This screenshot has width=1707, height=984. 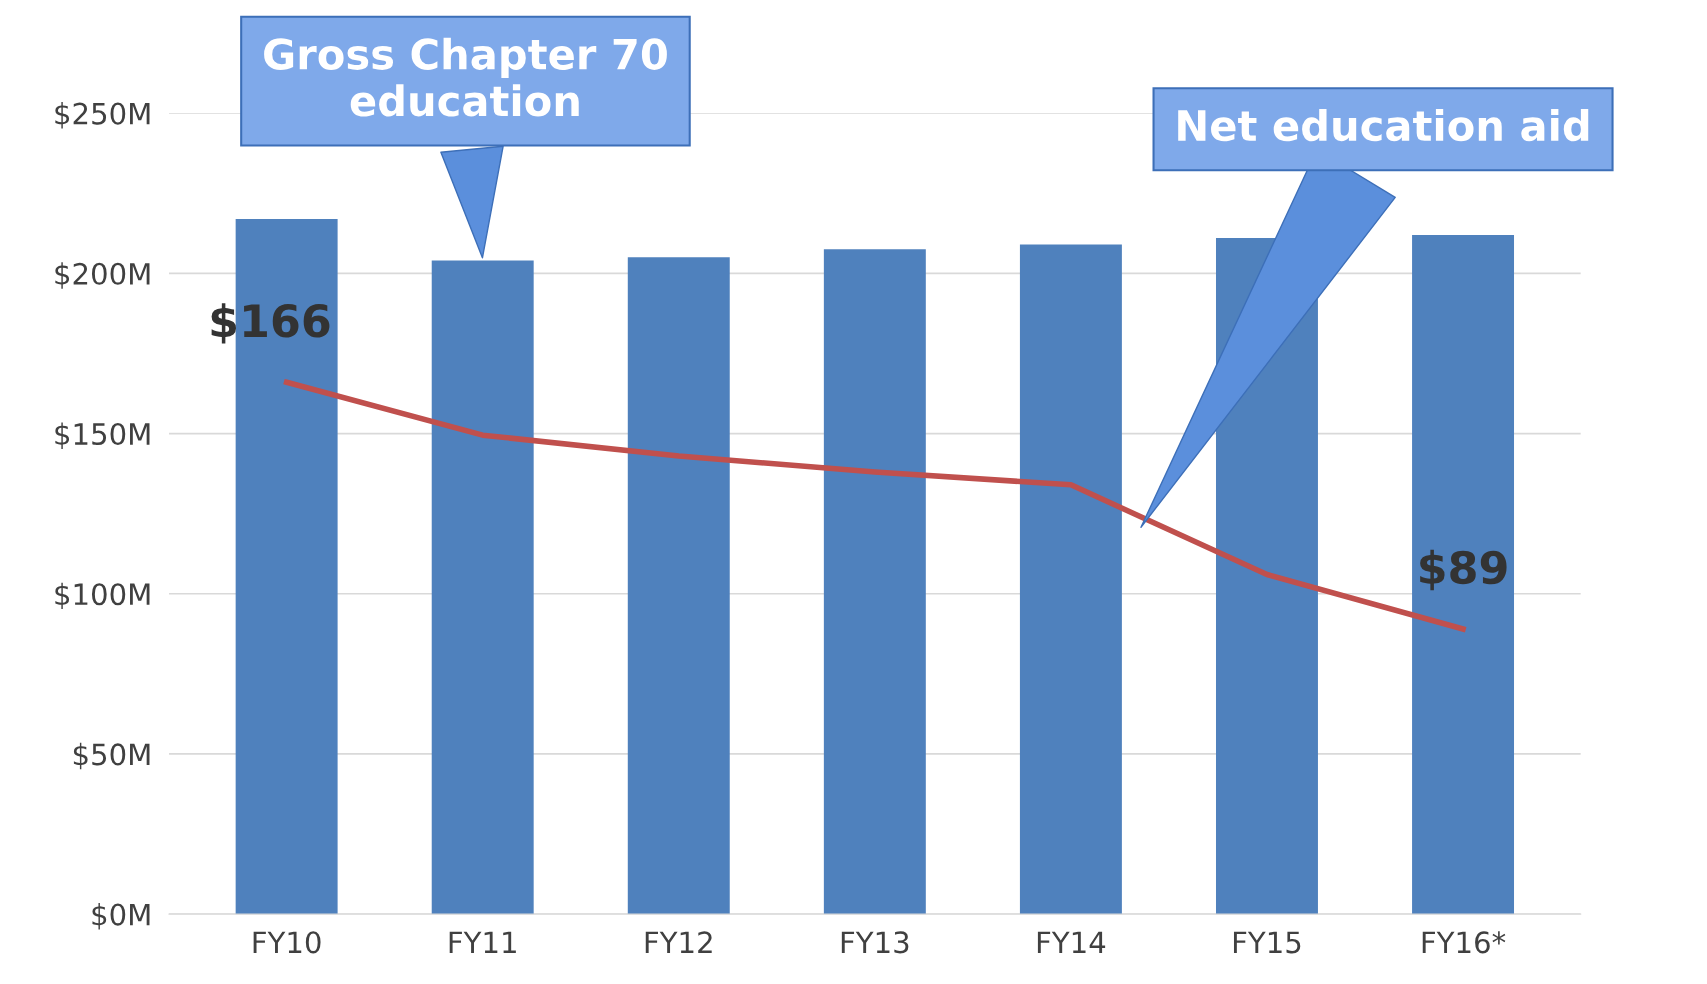 What do you see at coordinates (678, 942) in the screenshot?
I see `x-tick-label: FY12` at bounding box center [678, 942].